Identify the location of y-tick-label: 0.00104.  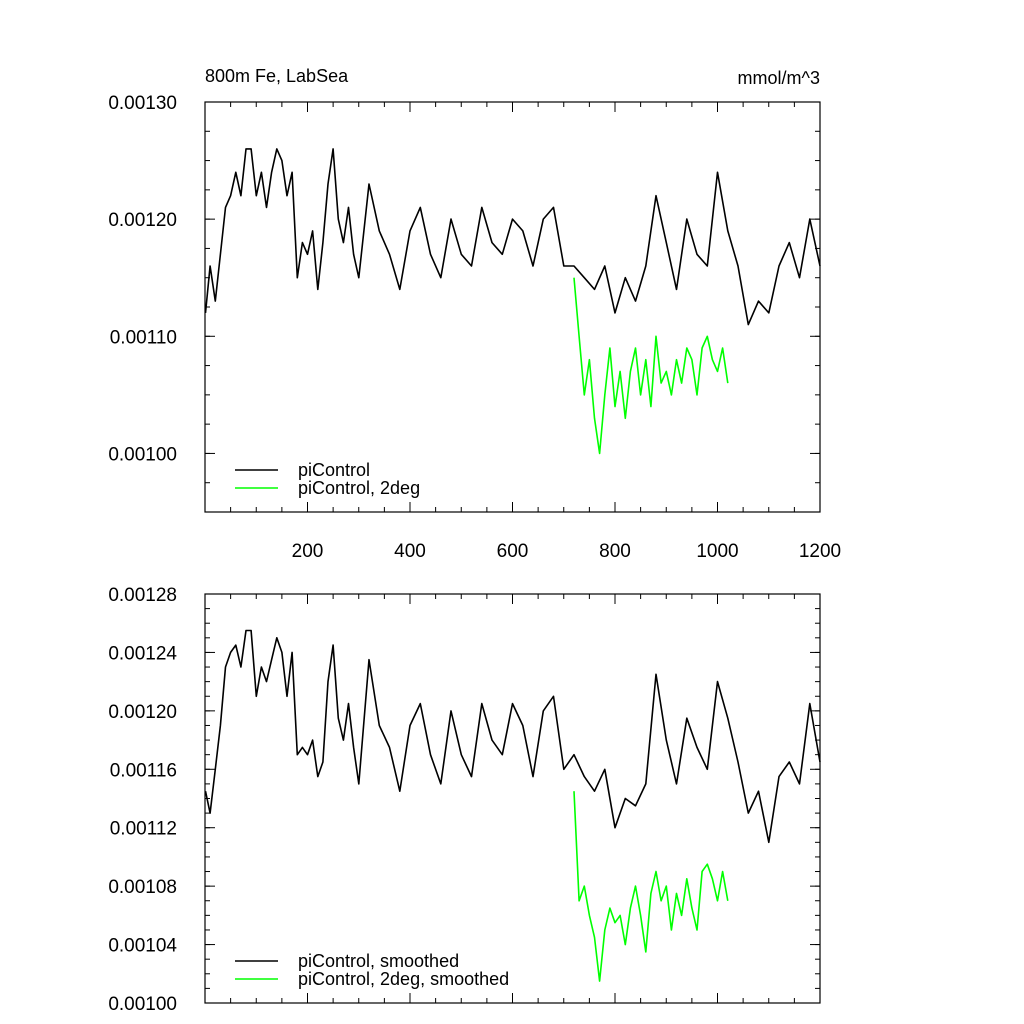
(142, 946).